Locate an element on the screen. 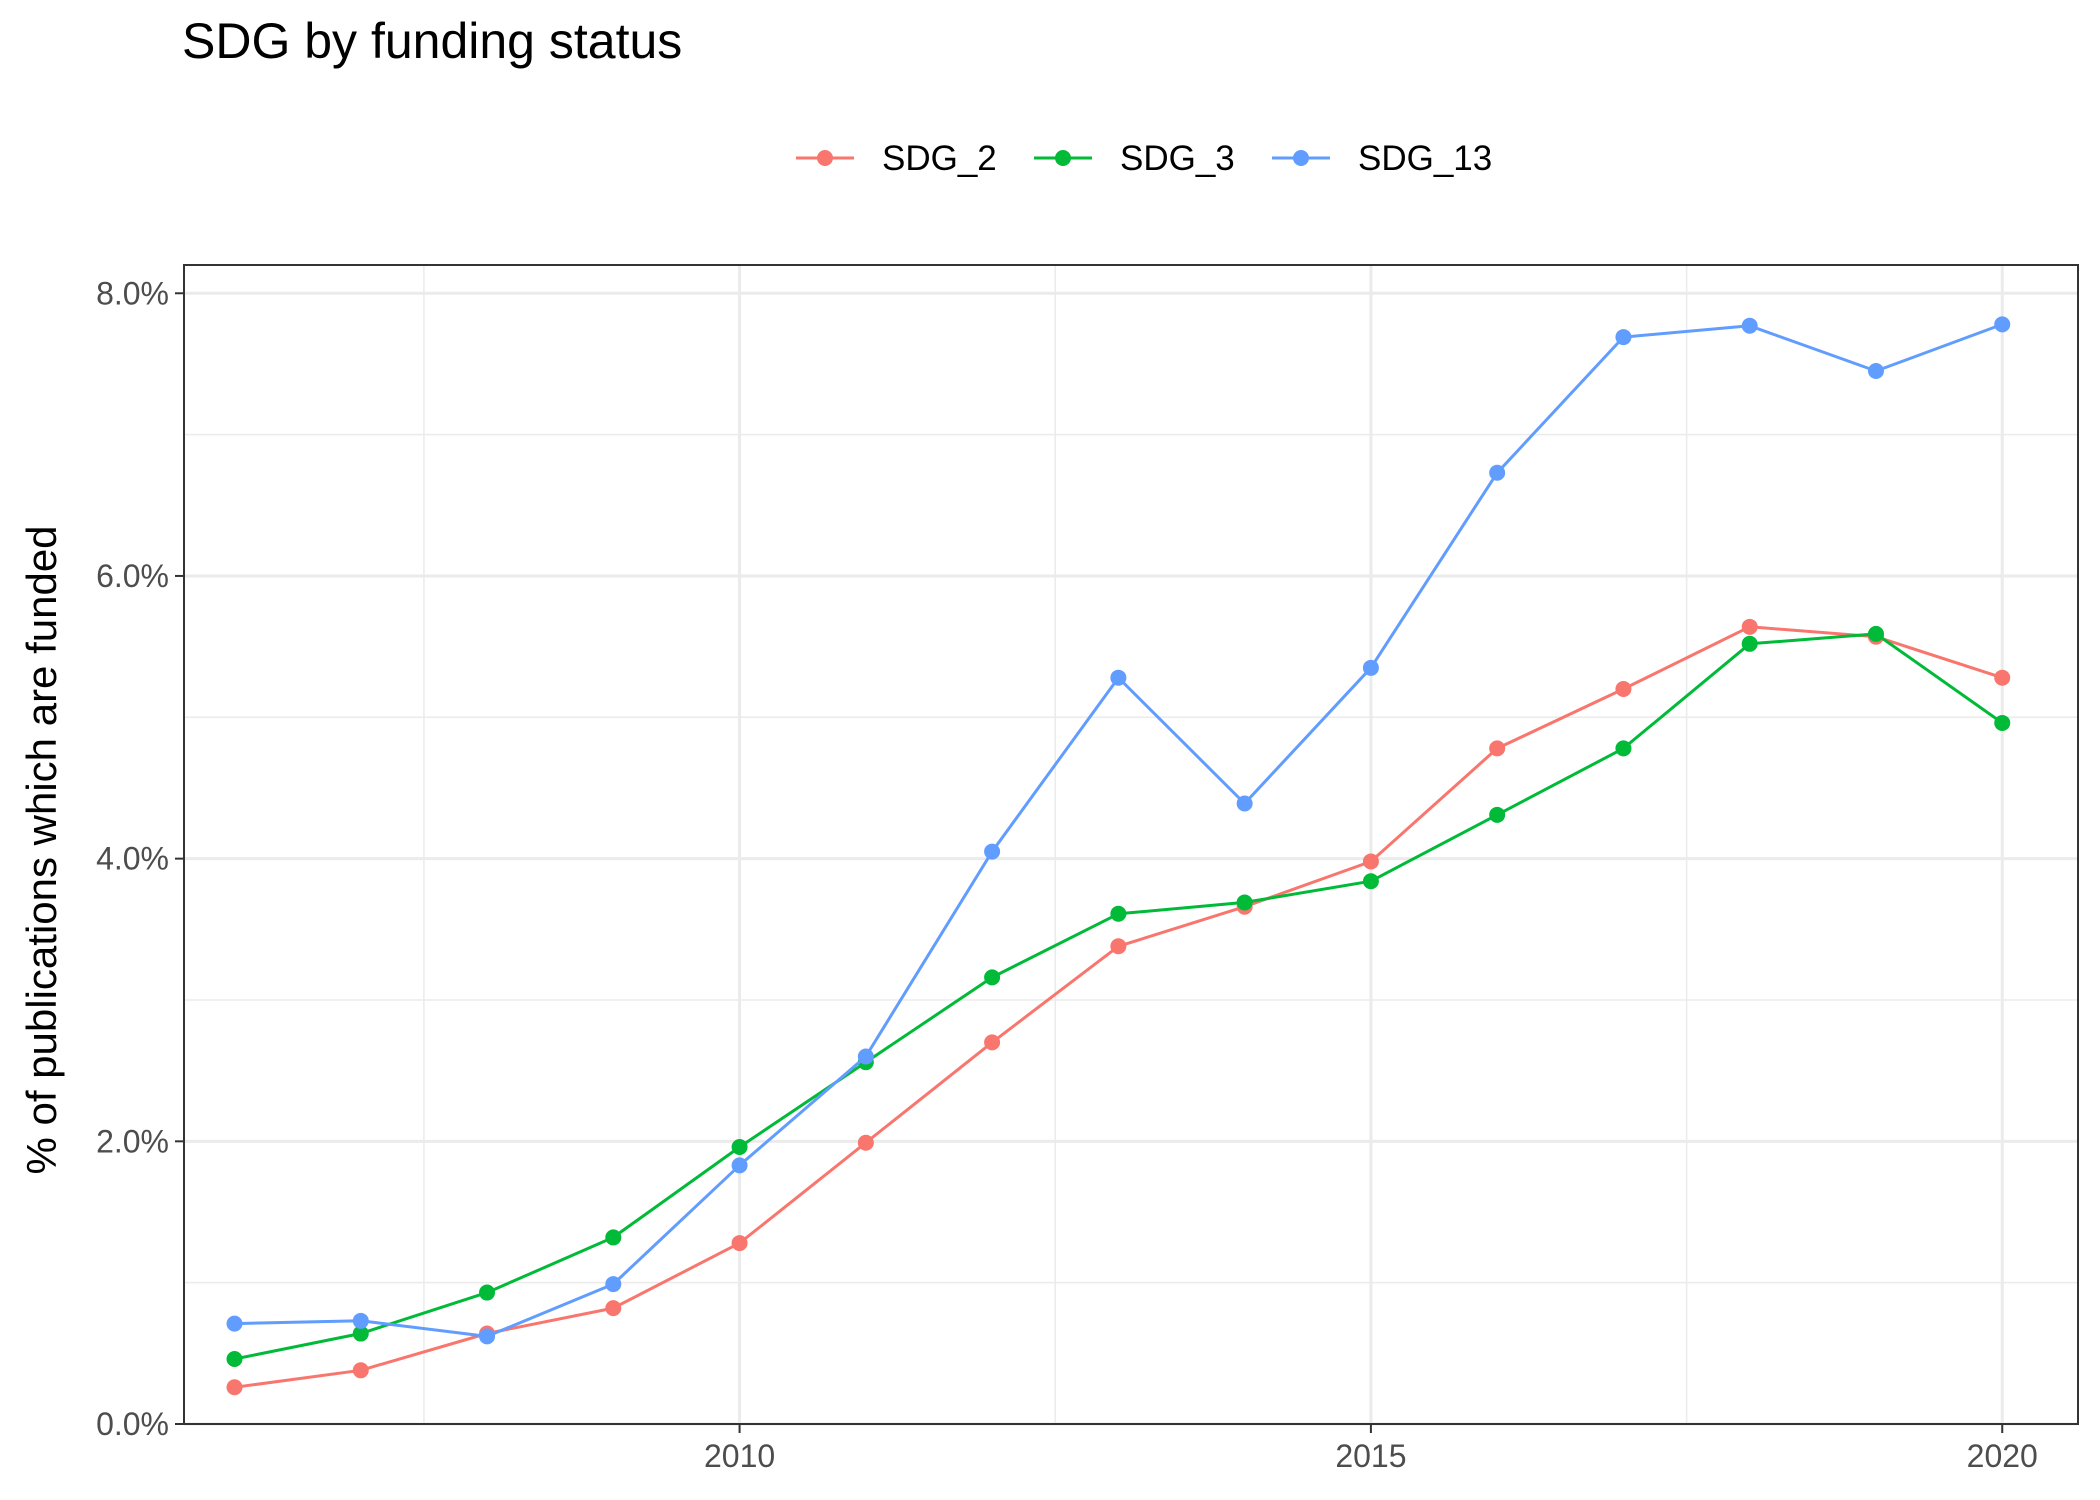  legend-item-sdg-3: SDG_3 is located at coordinates (1134, 158).